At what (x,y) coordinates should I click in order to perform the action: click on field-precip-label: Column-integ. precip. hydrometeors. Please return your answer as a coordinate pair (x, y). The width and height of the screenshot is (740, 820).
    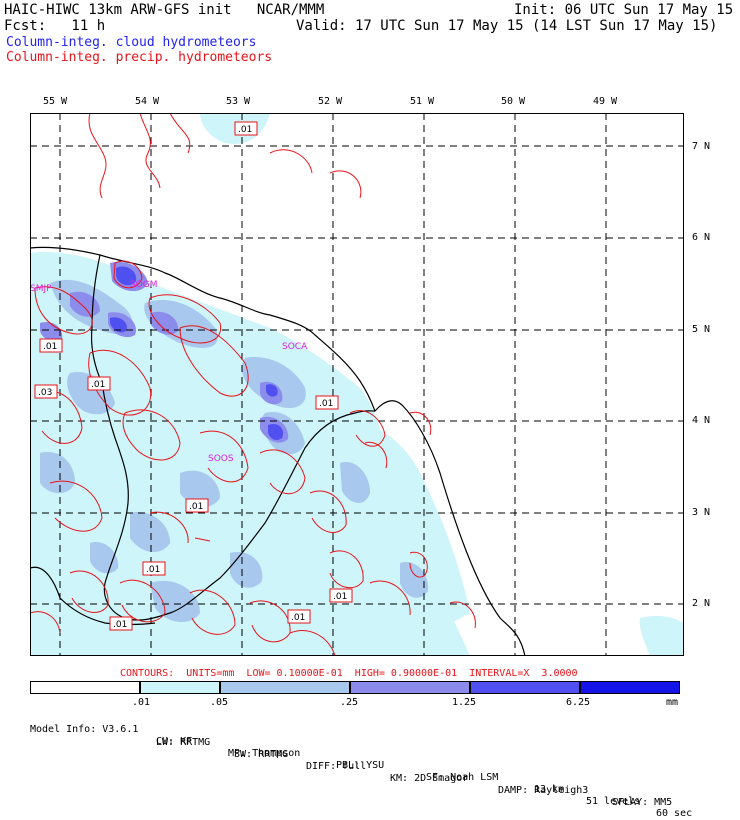
    Looking at the image, I should click on (139, 57).